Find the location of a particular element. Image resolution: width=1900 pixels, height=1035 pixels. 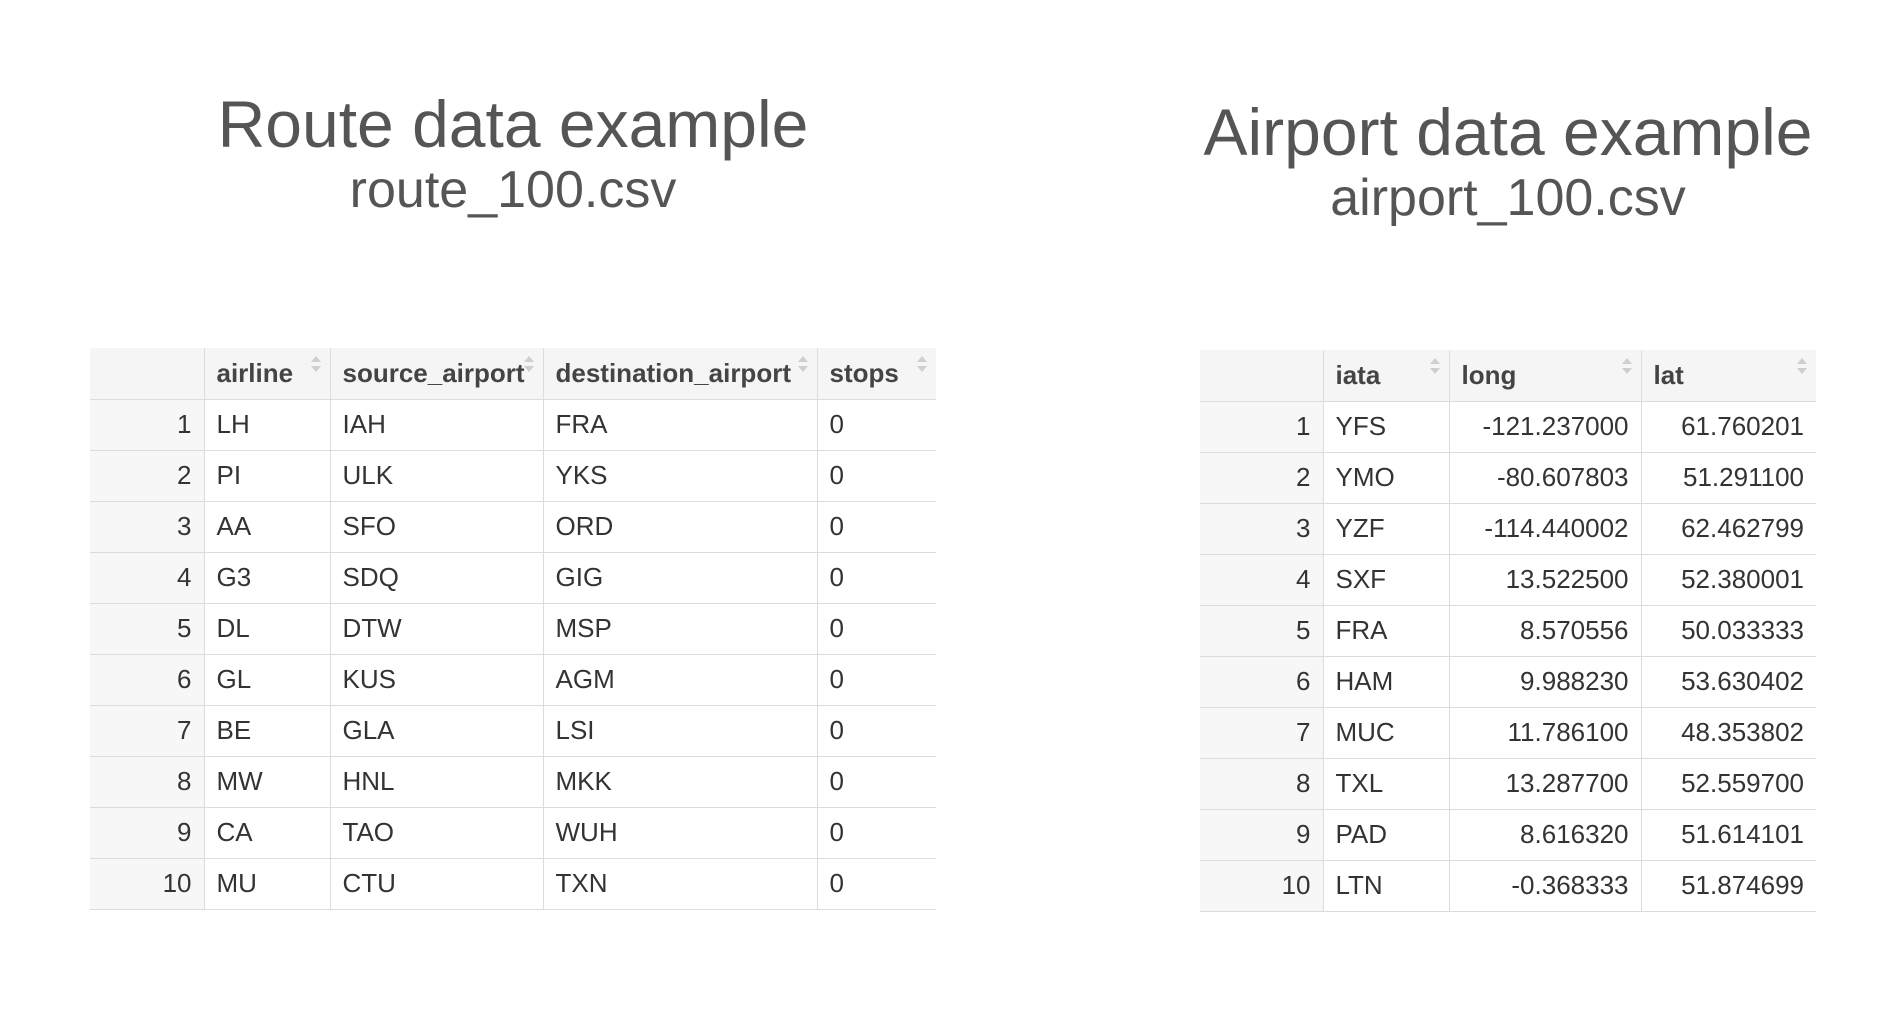

route-rownum-header is located at coordinates (147, 374).